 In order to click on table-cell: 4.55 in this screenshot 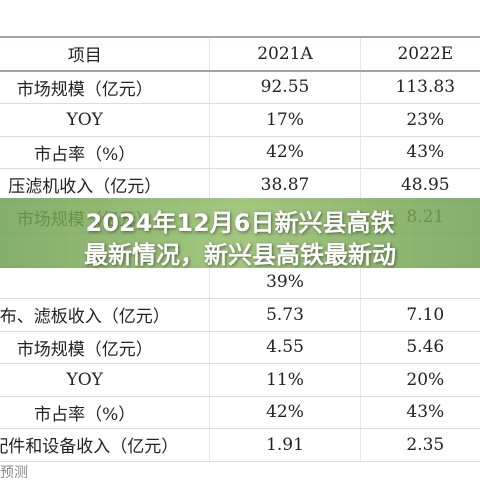, I will do `click(285, 347)`.